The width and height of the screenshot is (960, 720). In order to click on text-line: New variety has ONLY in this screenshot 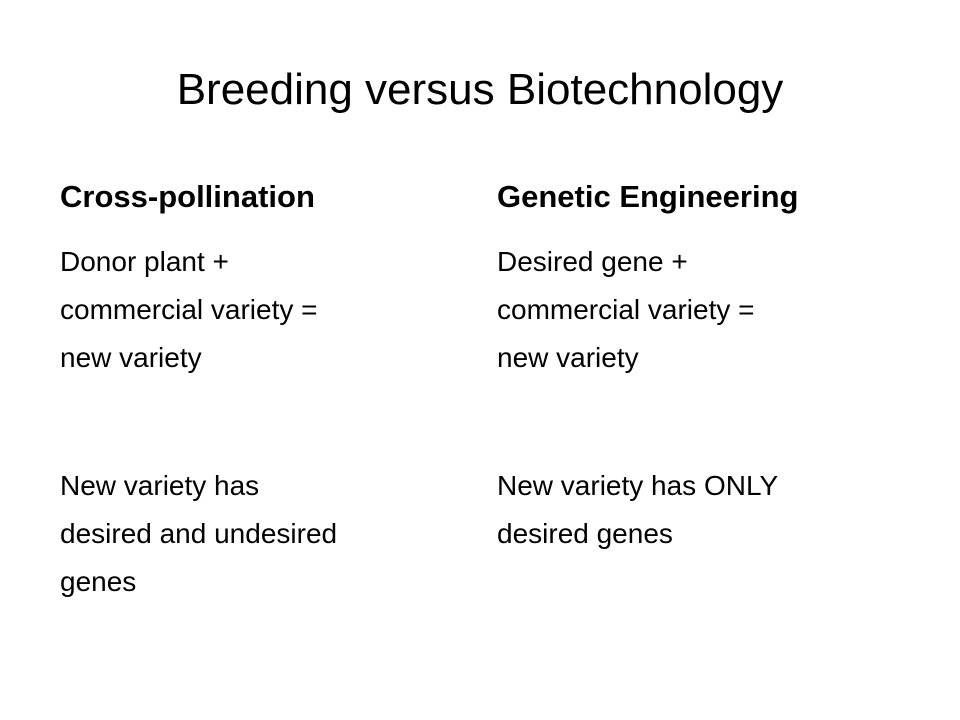, I will do `click(638, 485)`.